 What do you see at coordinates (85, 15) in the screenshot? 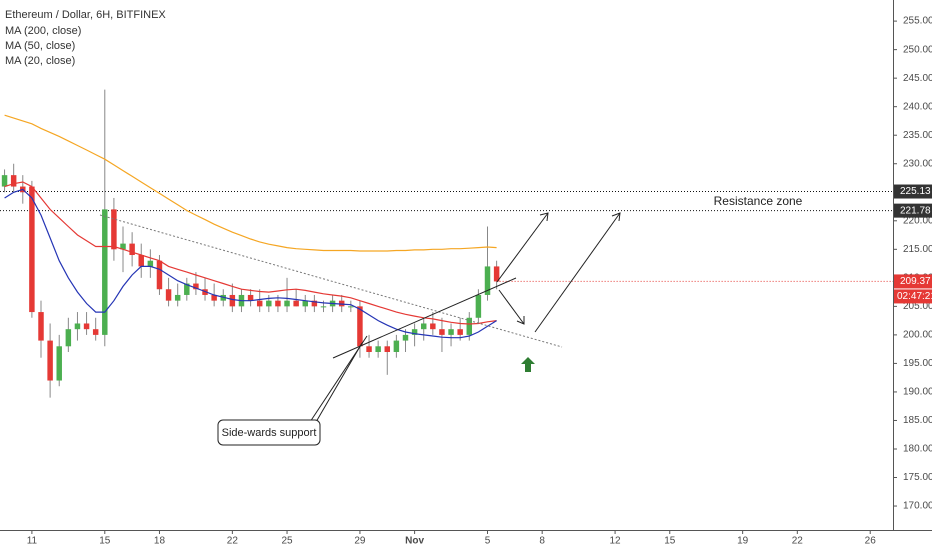
I see `chart-title: Ethereum / Dollar, 6H, BITFINEX` at bounding box center [85, 15].